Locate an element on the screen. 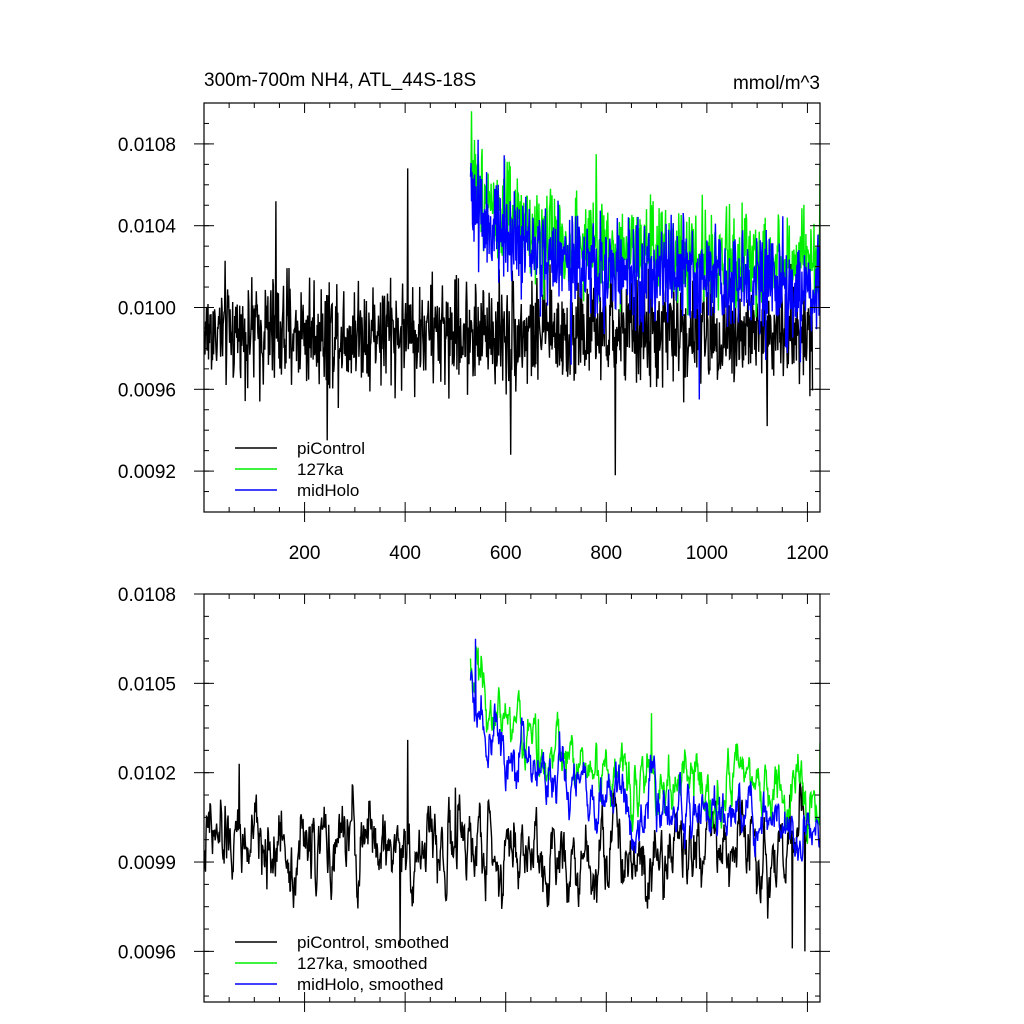 The width and height of the screenshot is (1024, 1024). x-tick-label: 400 is located at coordinates (405, 553).